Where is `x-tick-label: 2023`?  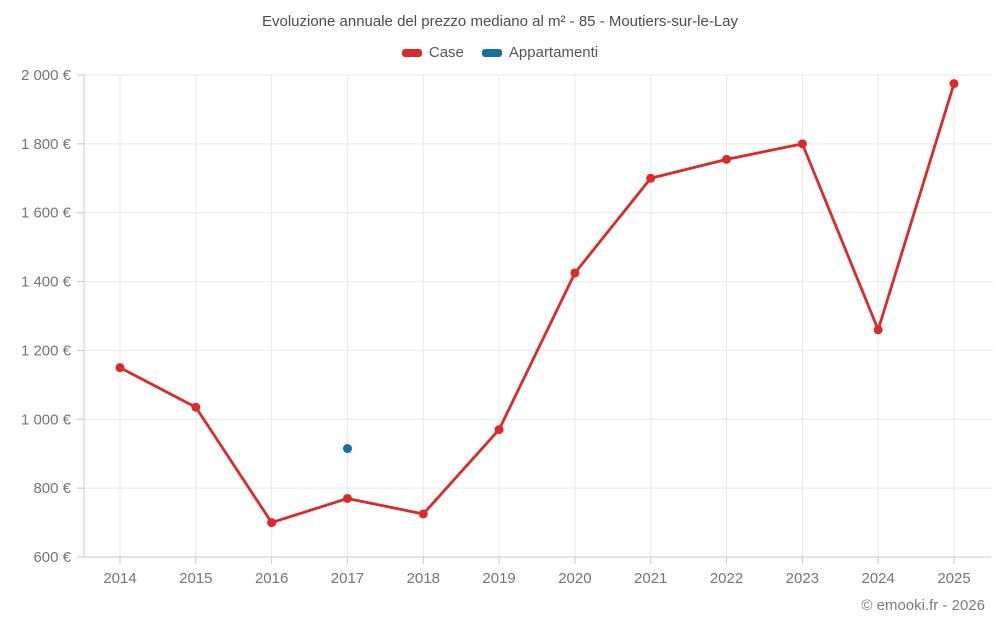
x-tick-label: 2023 is located at coordinates (802, 578).